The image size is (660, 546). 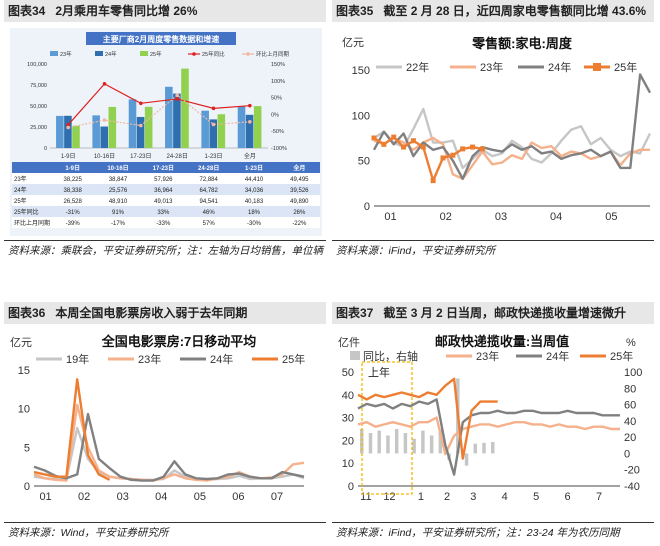 I want to click on figure-title: 2月乘用车零售同比增 26%, so click(x=126, y=11).